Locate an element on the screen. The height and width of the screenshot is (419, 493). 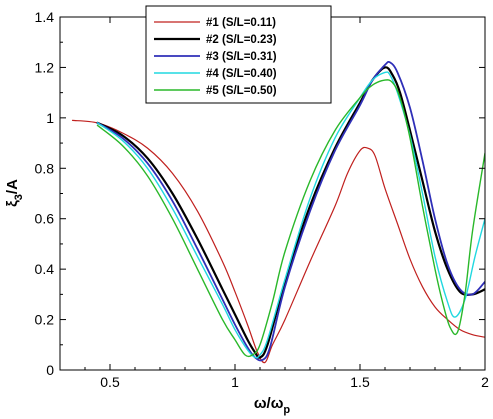
legend-label-4: #4 (S/L=0.40) is located at coordinates (241, 74).